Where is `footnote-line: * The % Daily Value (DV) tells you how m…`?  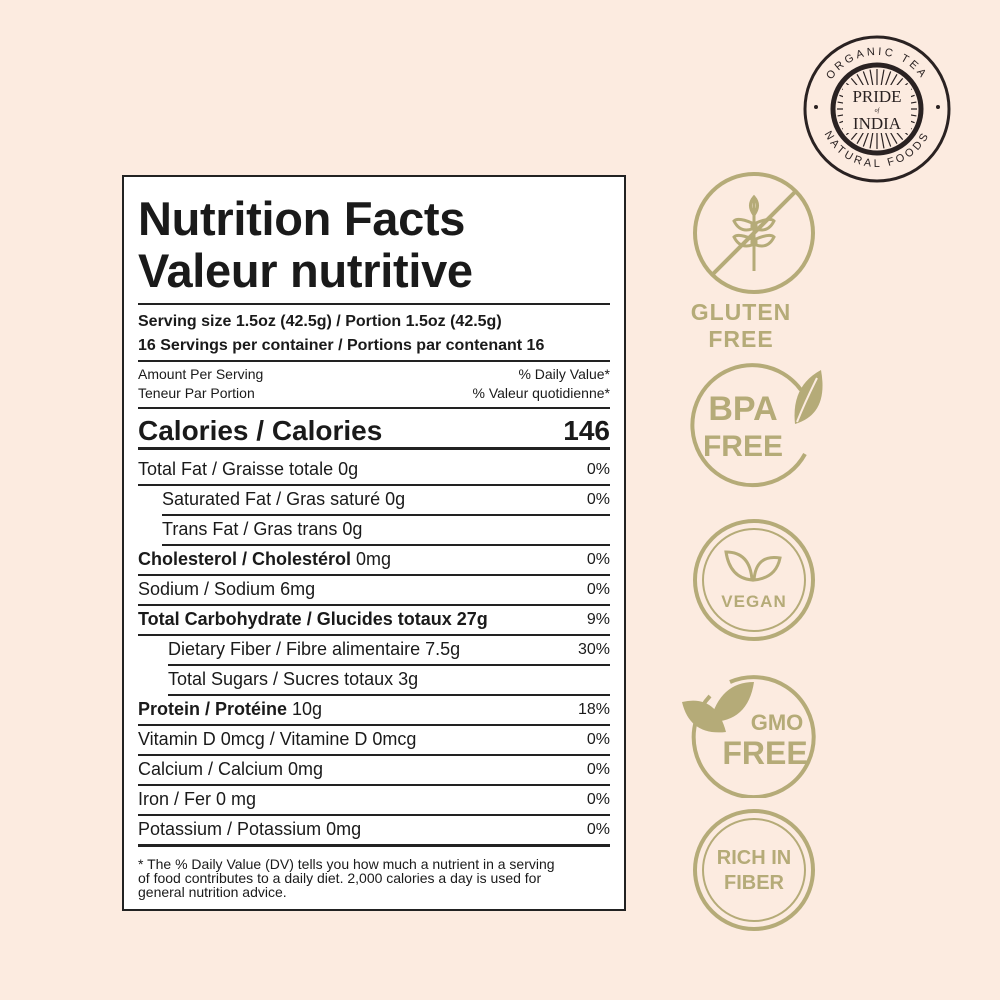 footnote-line: * The % Daily Value (DV) tells you how m… is located at coordinates (346, 864).